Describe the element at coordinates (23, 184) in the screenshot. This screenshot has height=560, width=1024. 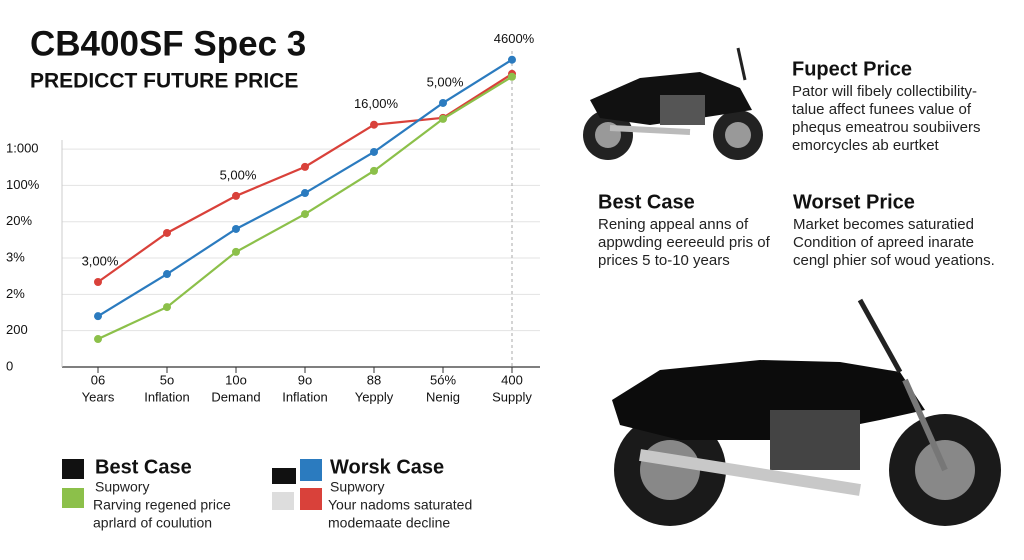
I see `y-tick-label: 100%` at that location.